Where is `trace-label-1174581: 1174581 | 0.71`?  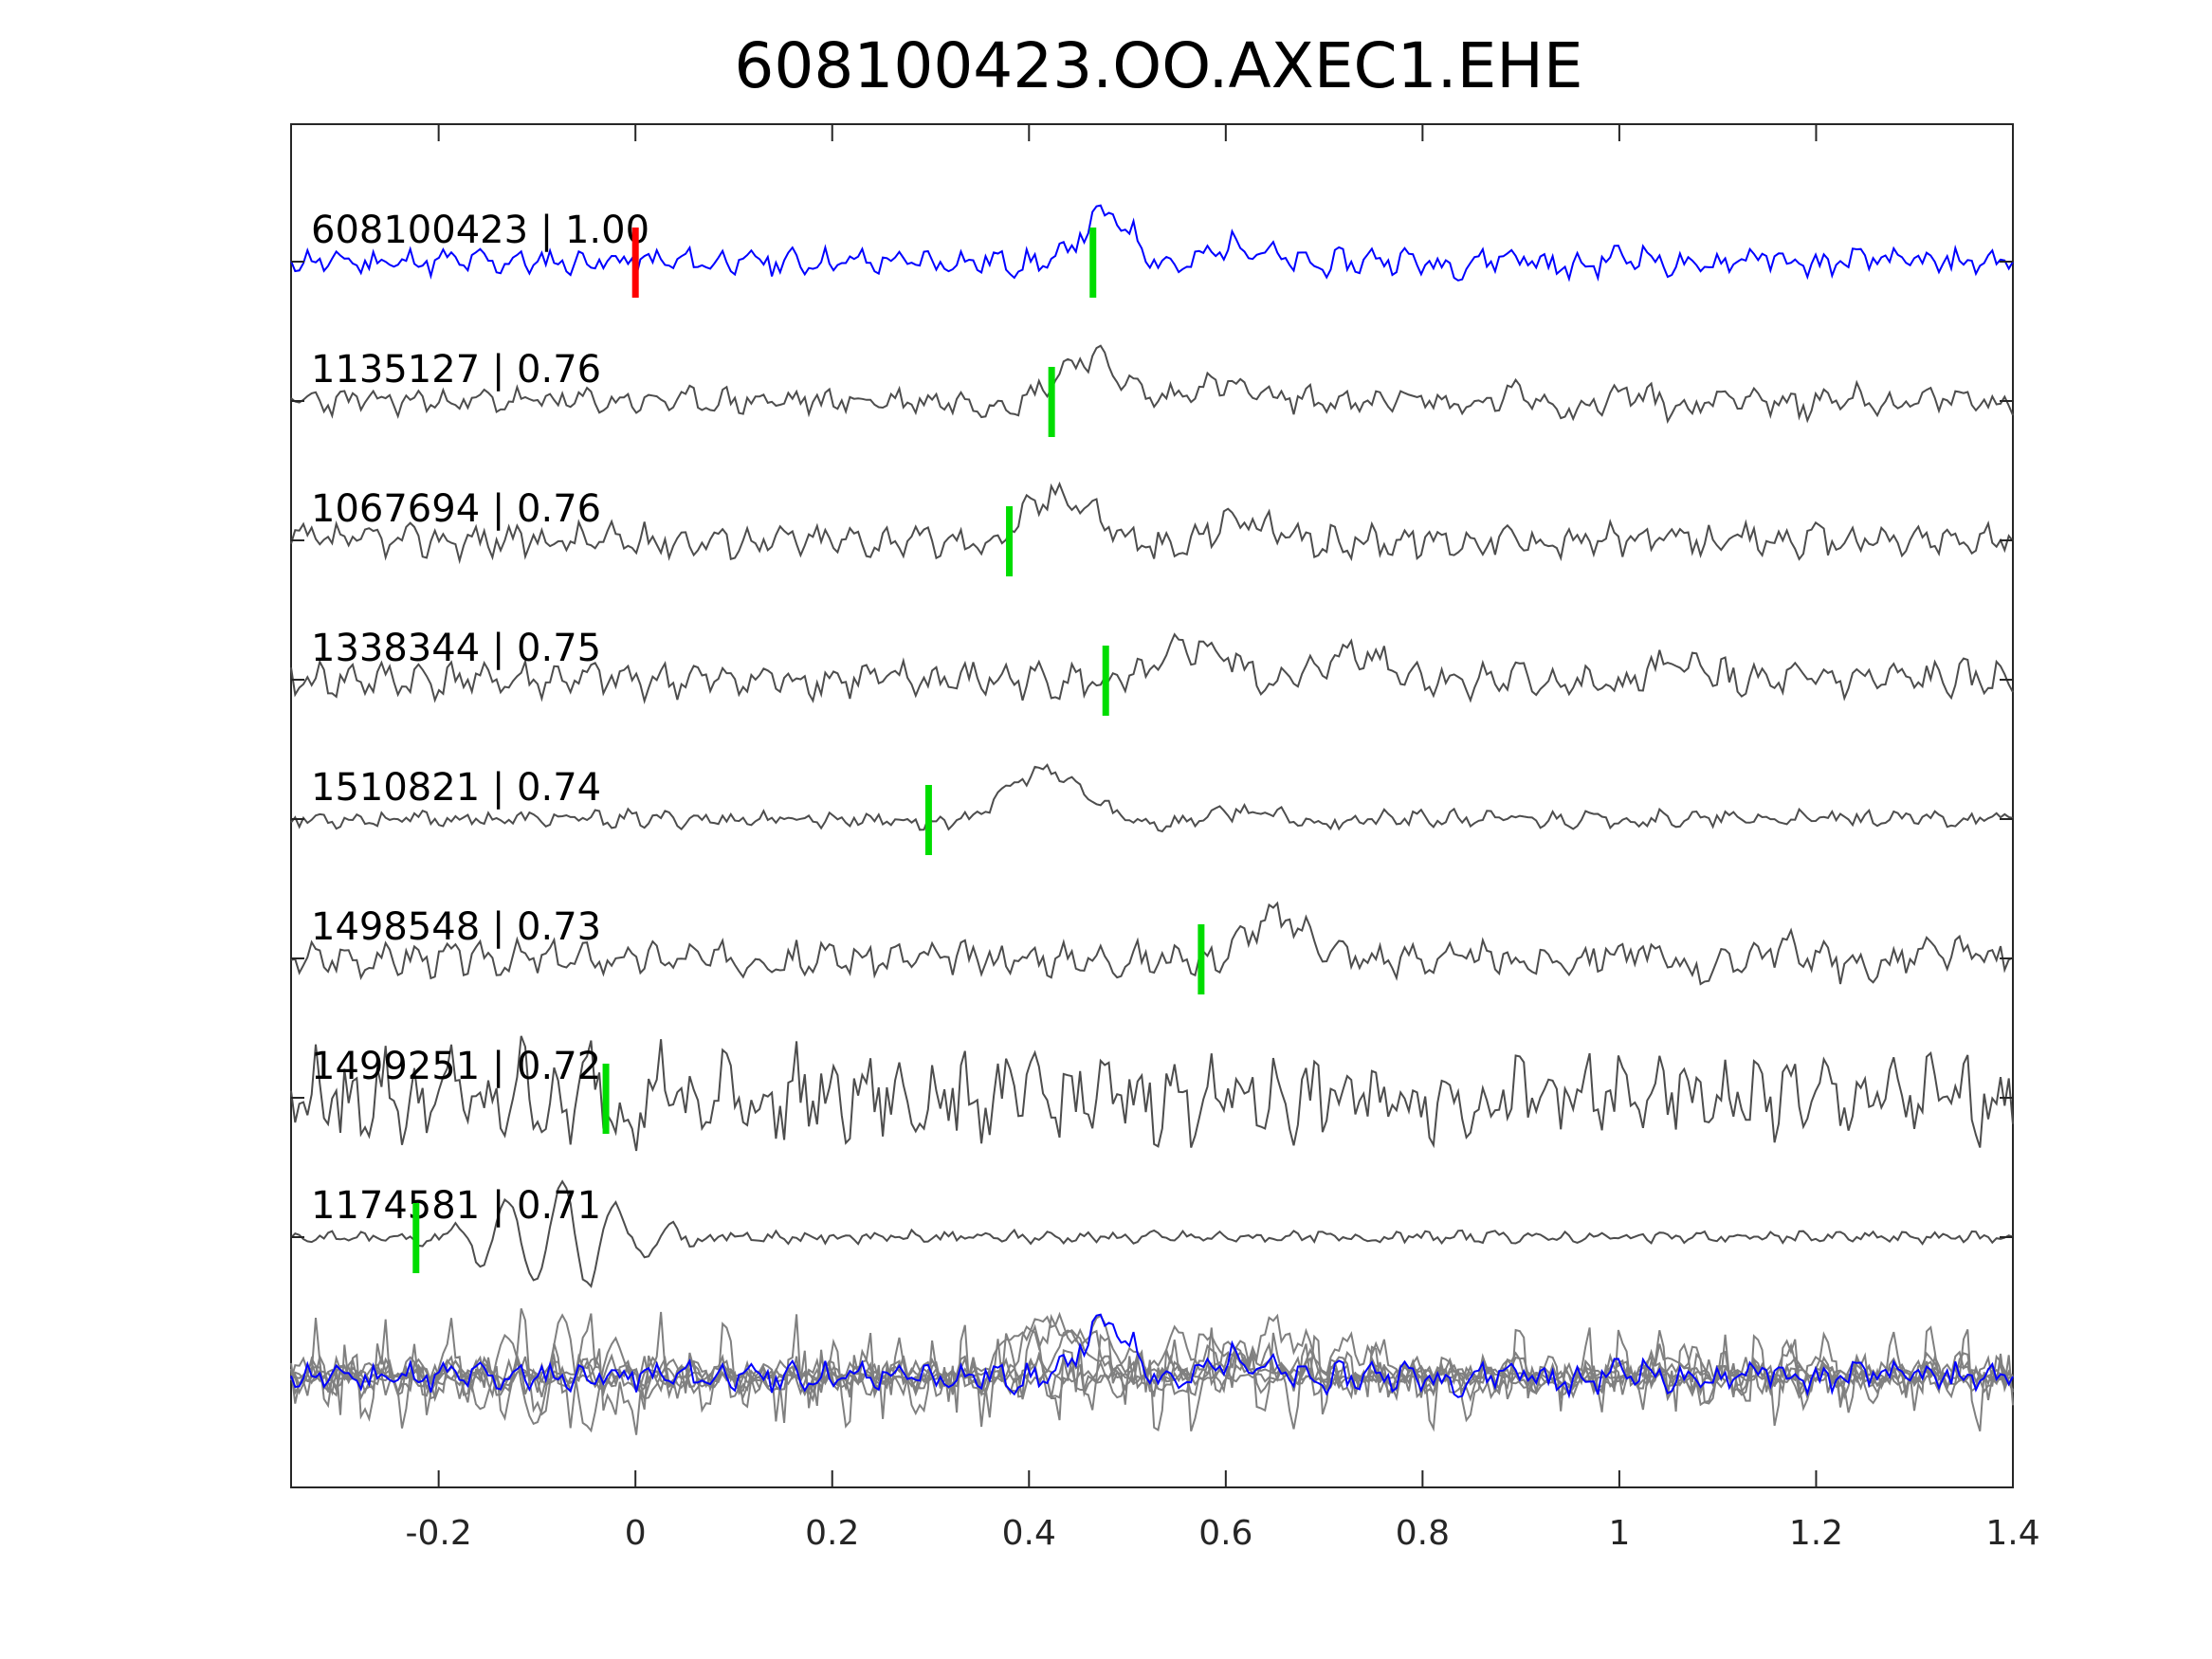 trace-label-1174581: 1174581 | 0.71 is located at coordinates (456, 1206).